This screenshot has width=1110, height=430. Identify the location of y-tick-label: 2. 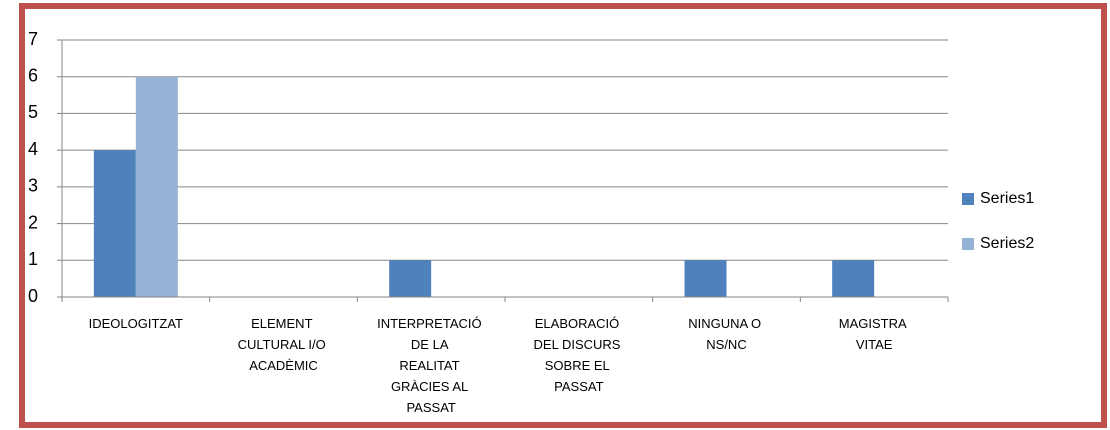
(33, 222).